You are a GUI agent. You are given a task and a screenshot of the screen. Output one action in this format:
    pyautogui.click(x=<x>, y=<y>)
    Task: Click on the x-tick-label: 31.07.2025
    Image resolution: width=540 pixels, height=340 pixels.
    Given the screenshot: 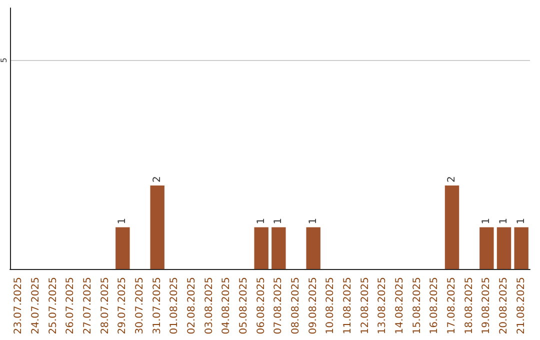 What is the action you would take?
    pyautogui.click(x=157, y=305)
    